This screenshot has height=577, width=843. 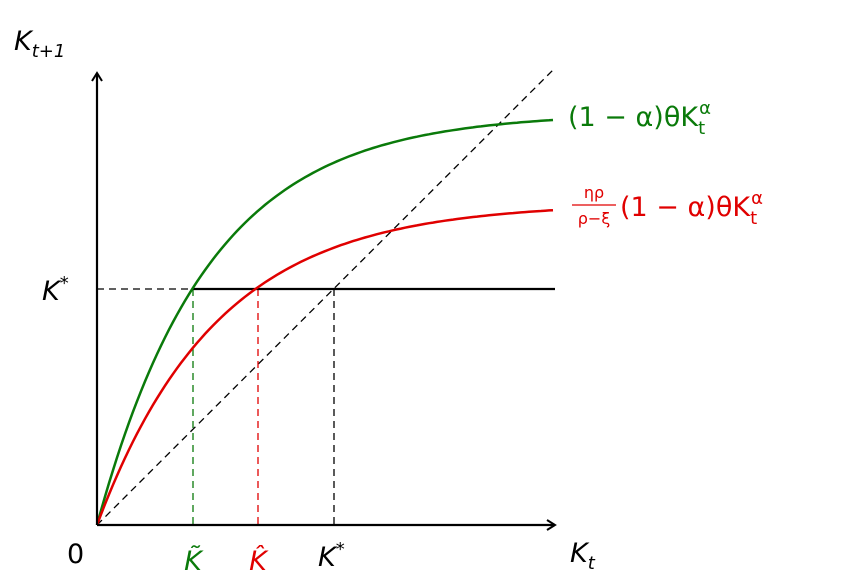 What do you see at coordinates (583, 556) in the screenshot?
I see `x-axis-label: Kt` at bounding box center [583, 556].